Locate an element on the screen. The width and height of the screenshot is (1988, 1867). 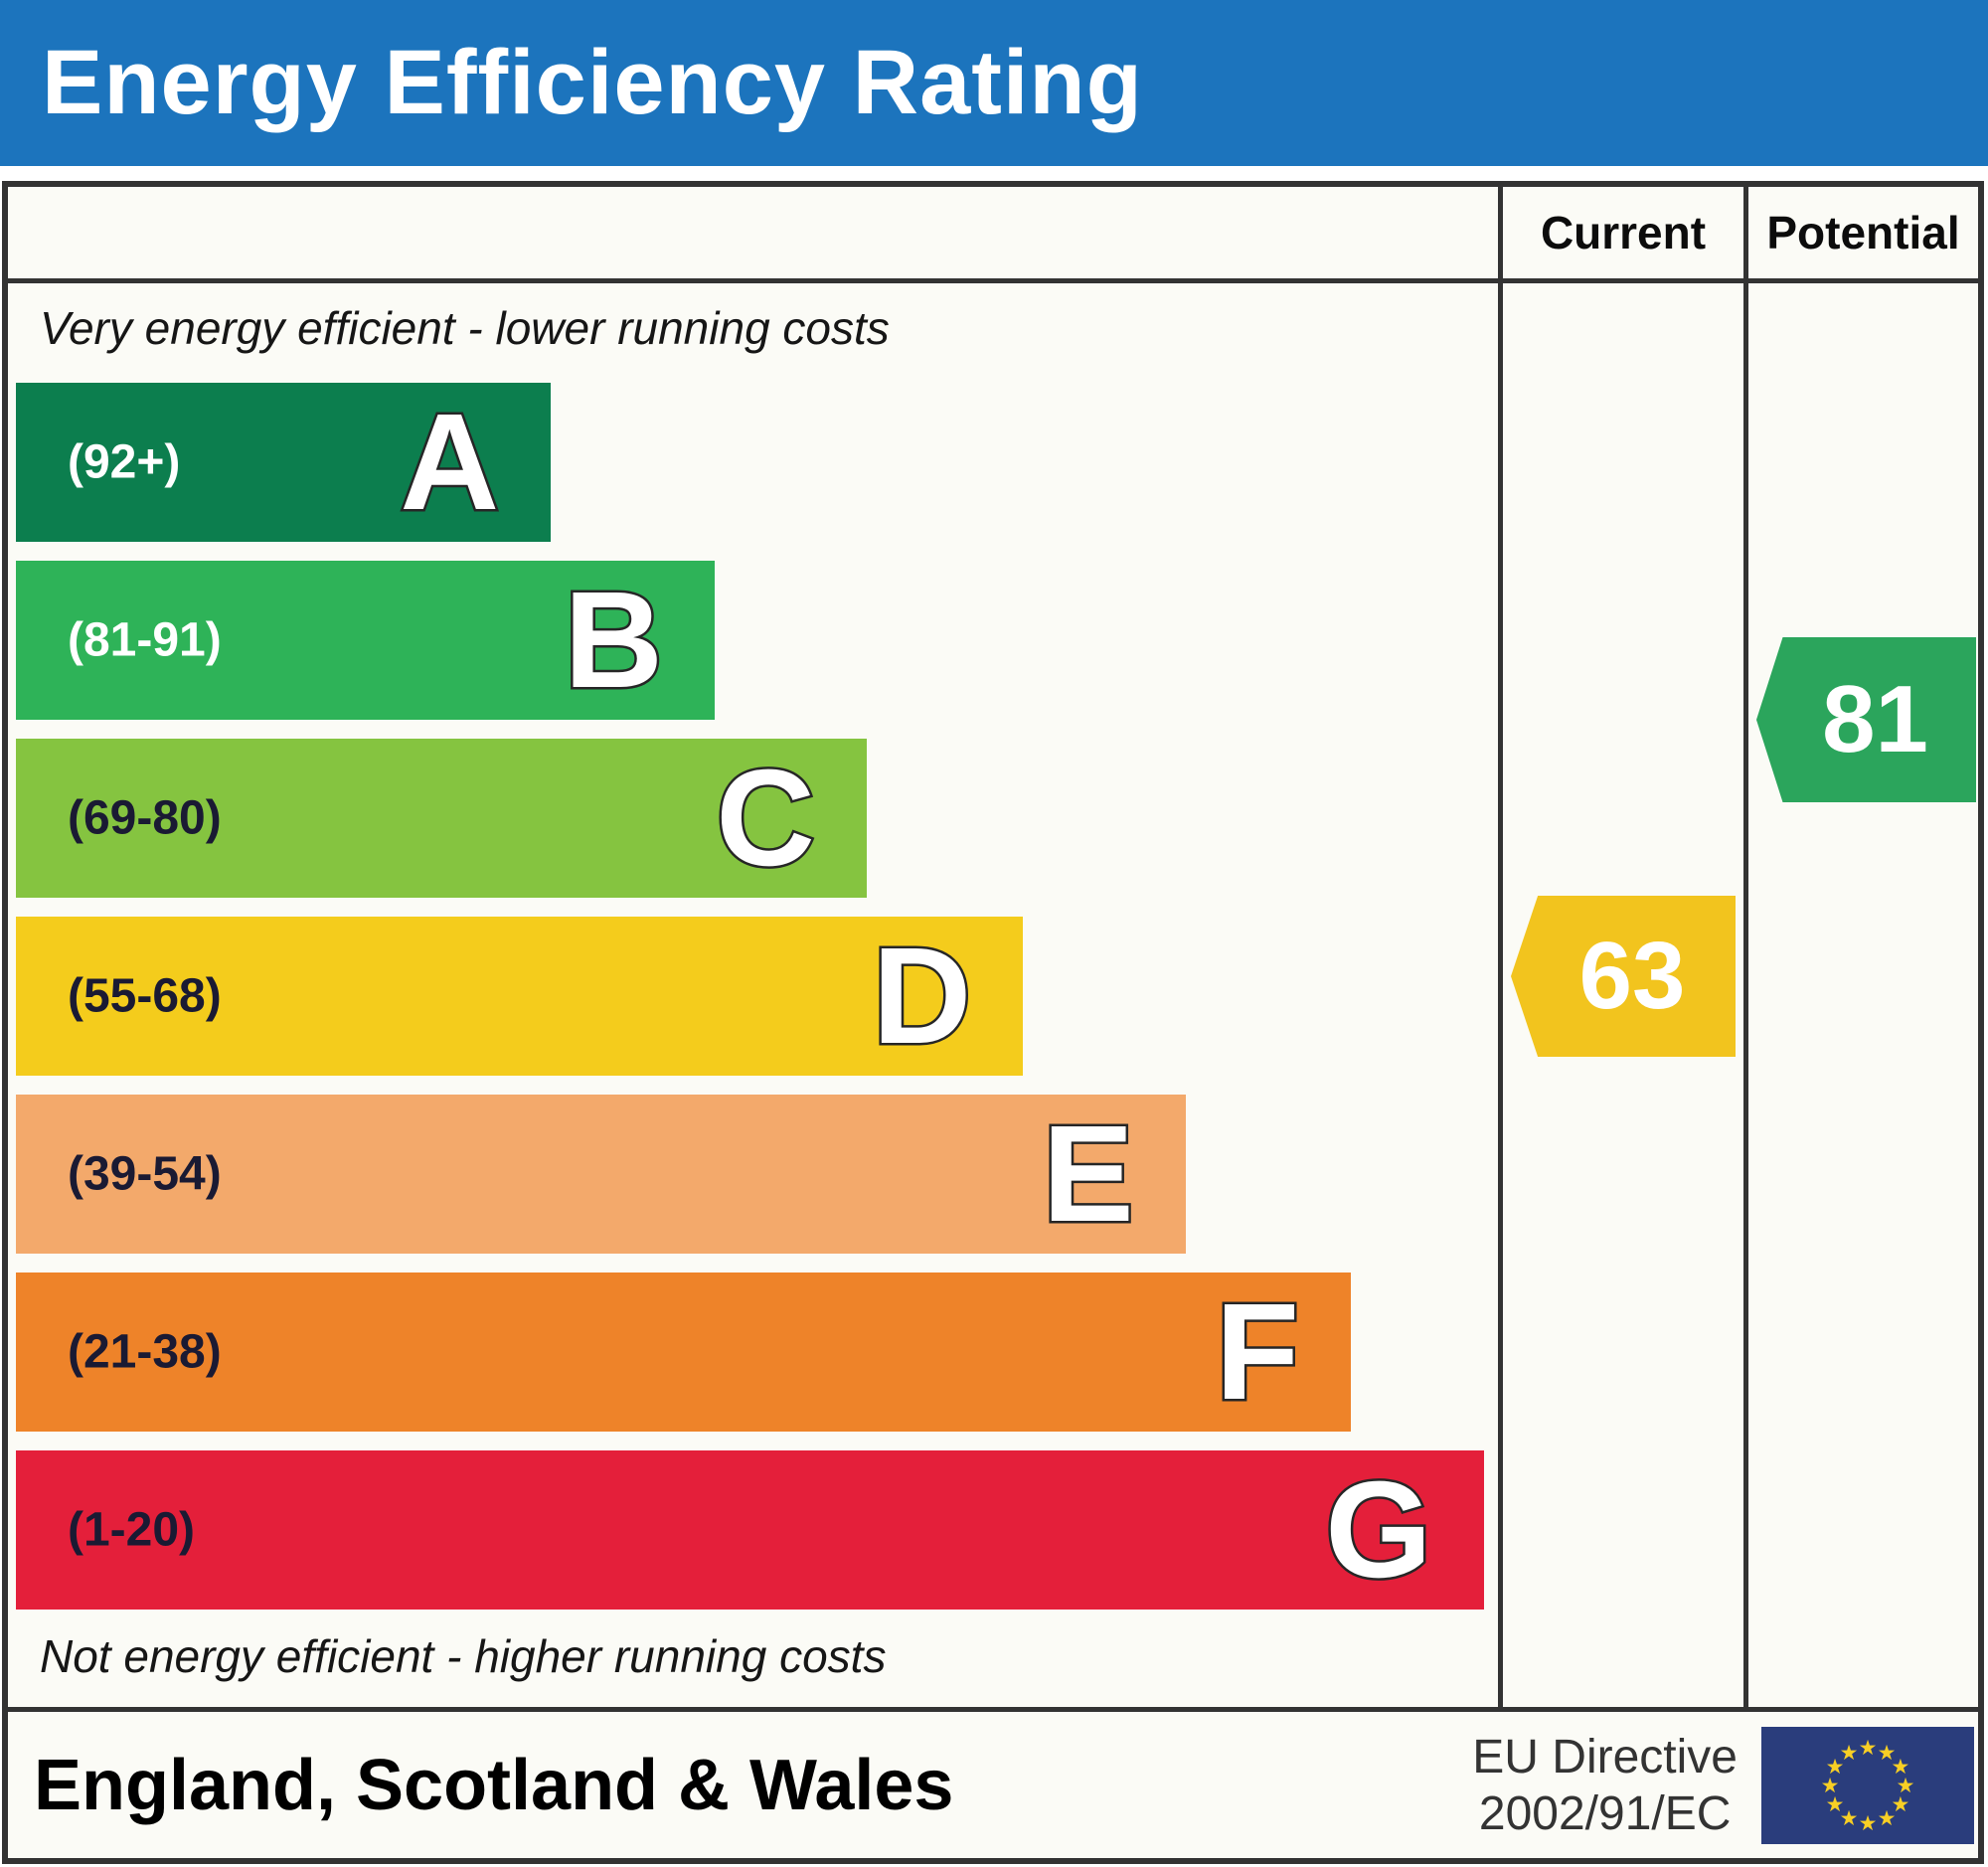
column-header-potential: Potential is located at coordinates (1860, 235).